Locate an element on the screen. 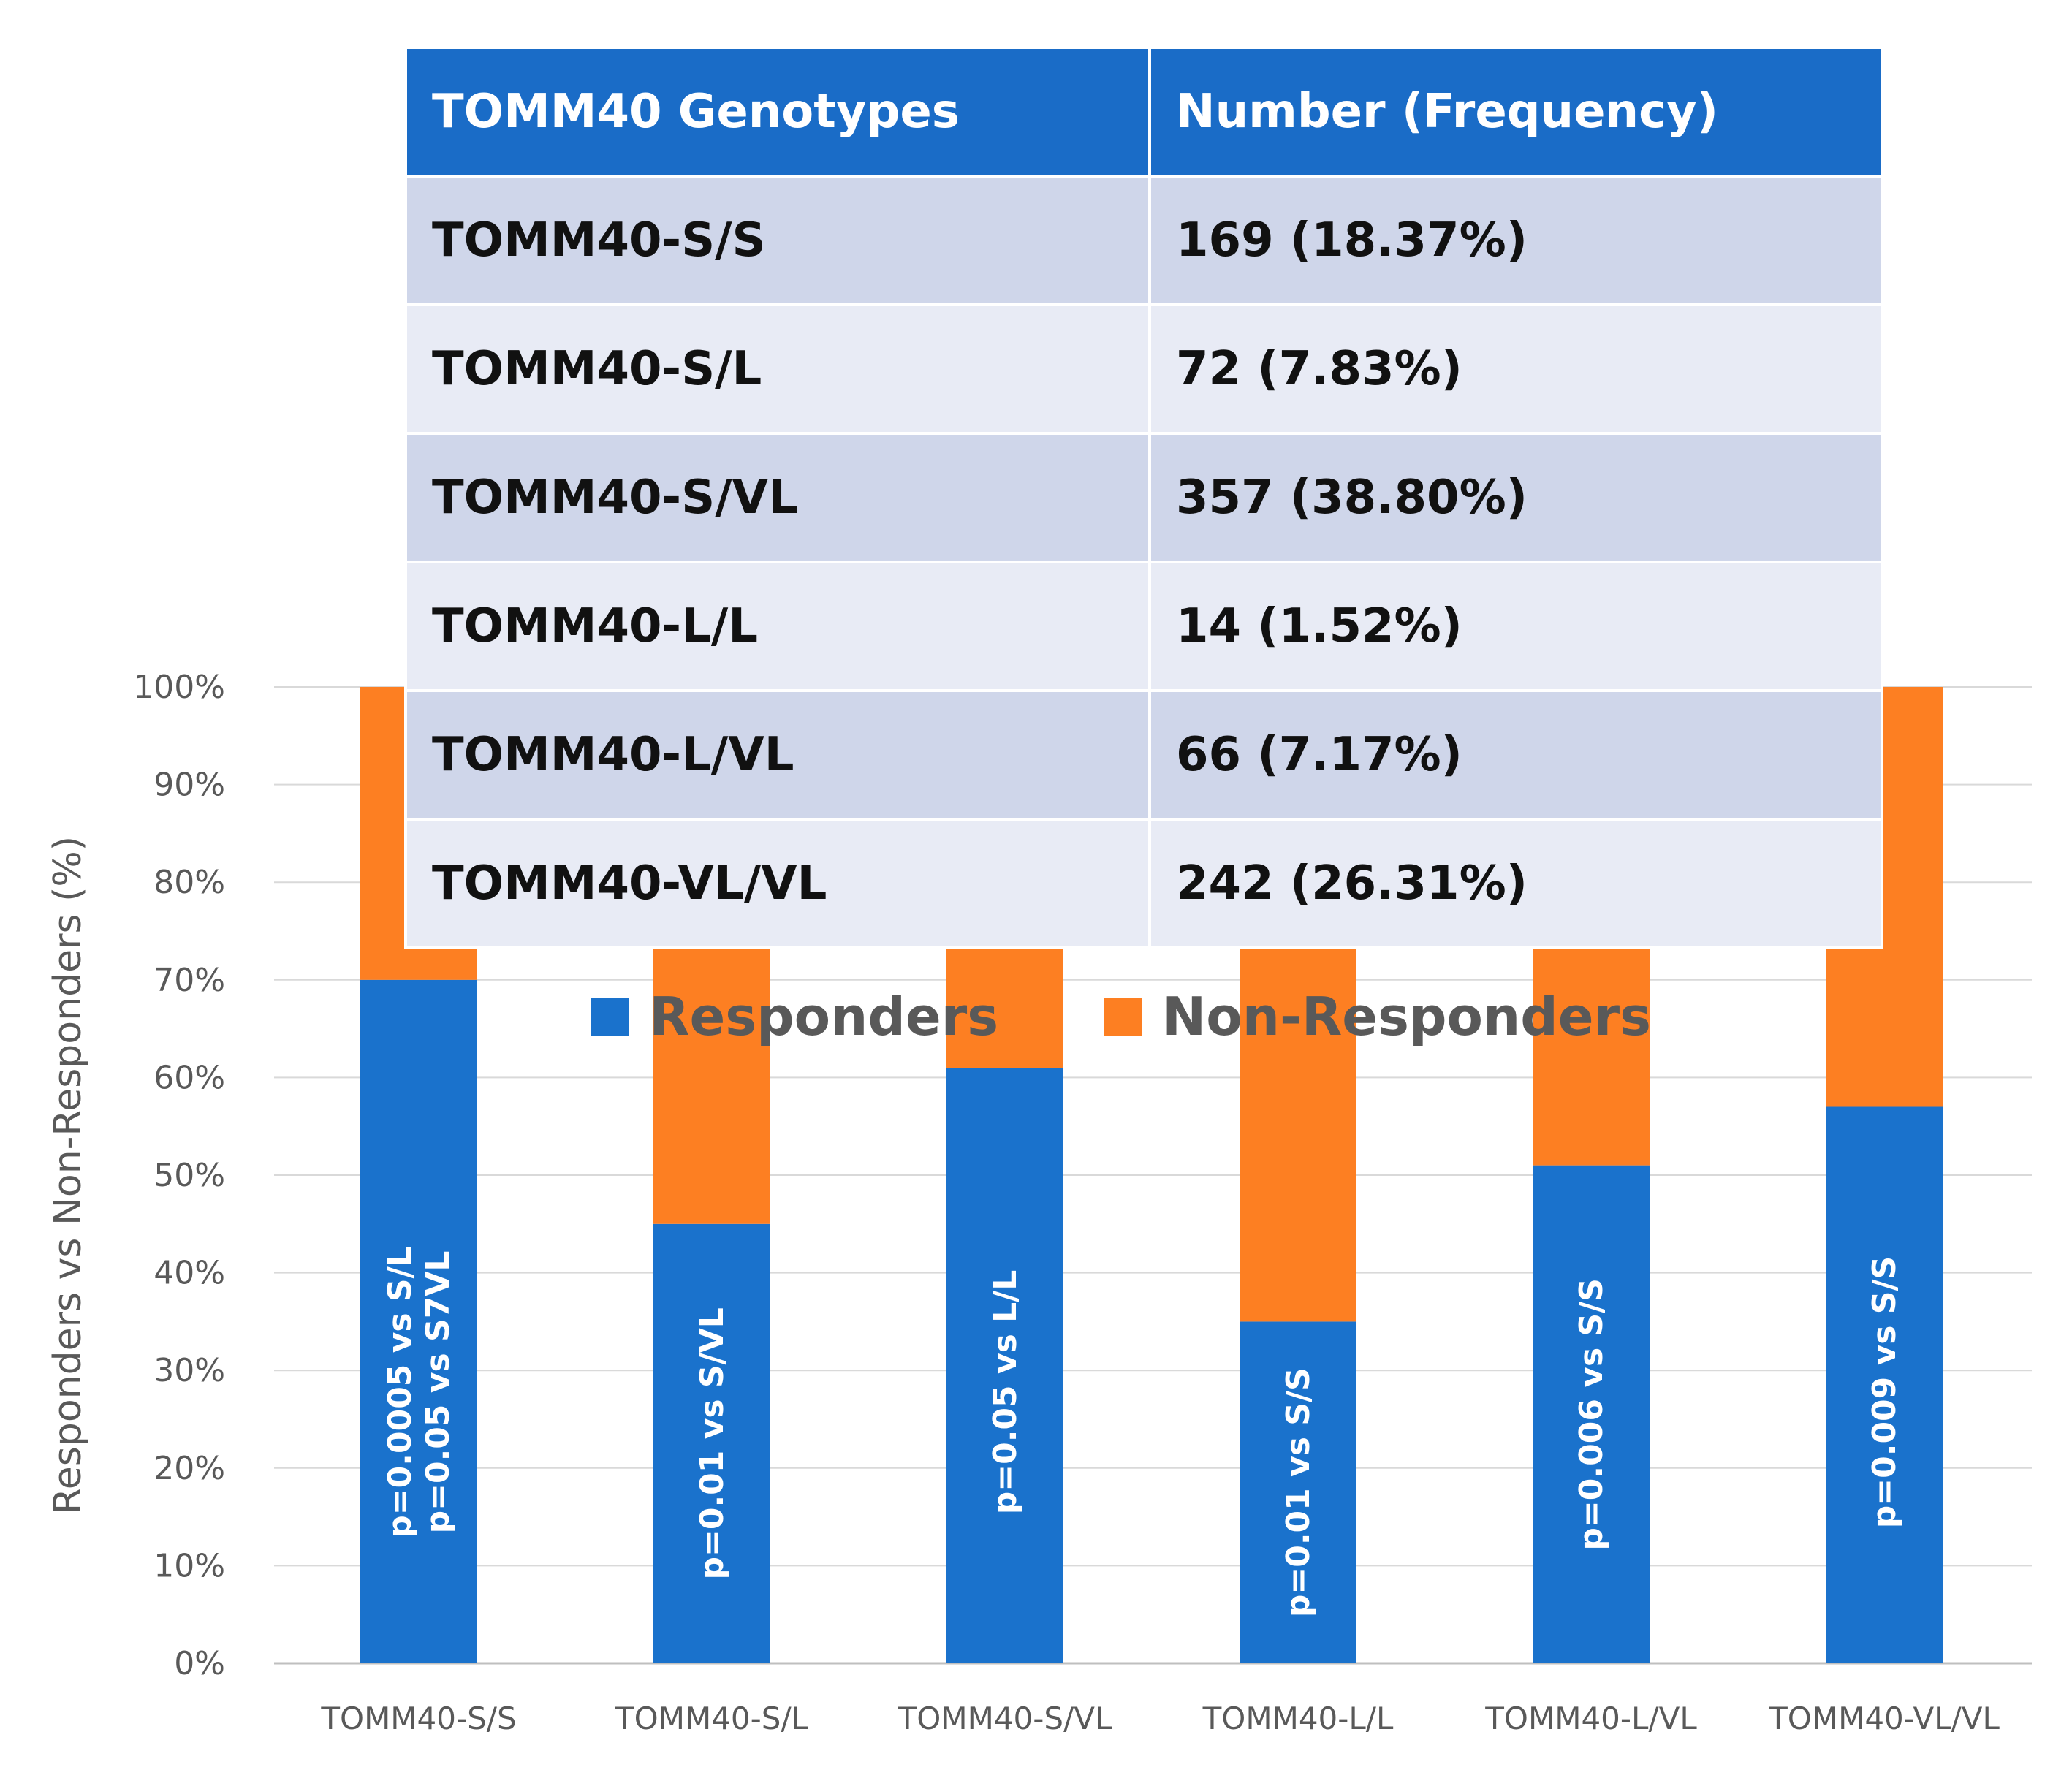 This screenshot has width=2072, height=1770. genotype-cell: TOMM40-S/L is located at coordinates (777, 369).